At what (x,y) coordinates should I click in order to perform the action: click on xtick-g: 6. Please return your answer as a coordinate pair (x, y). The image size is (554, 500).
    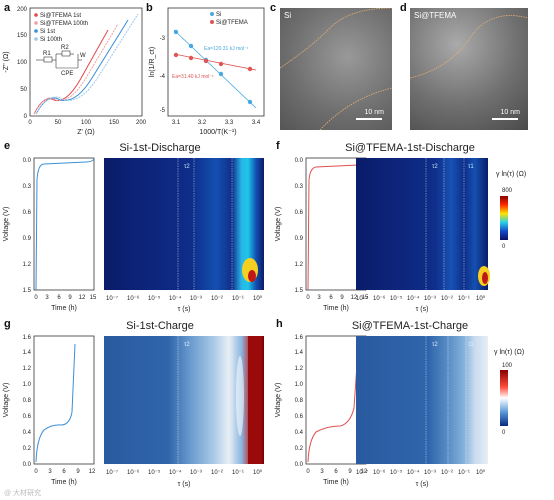
    Looking at the image, I should click on (64, 472).